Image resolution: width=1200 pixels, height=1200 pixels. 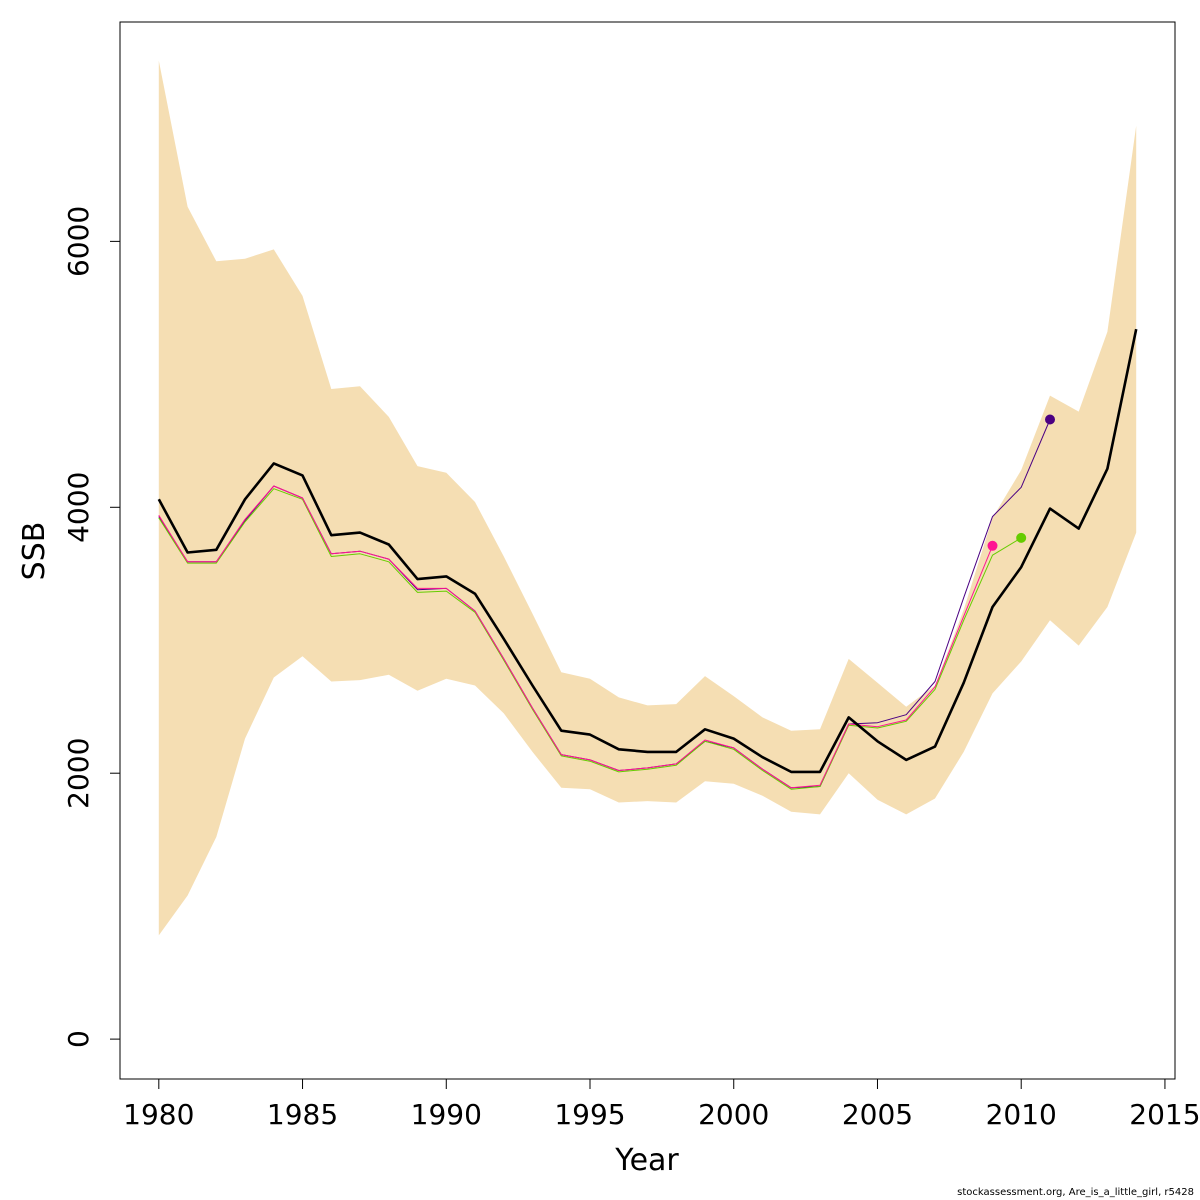 What do you see at coordinates (78, 1039) in the screenshot?
I see `y-tick-label: 0` at bounding box center [78, 1039].